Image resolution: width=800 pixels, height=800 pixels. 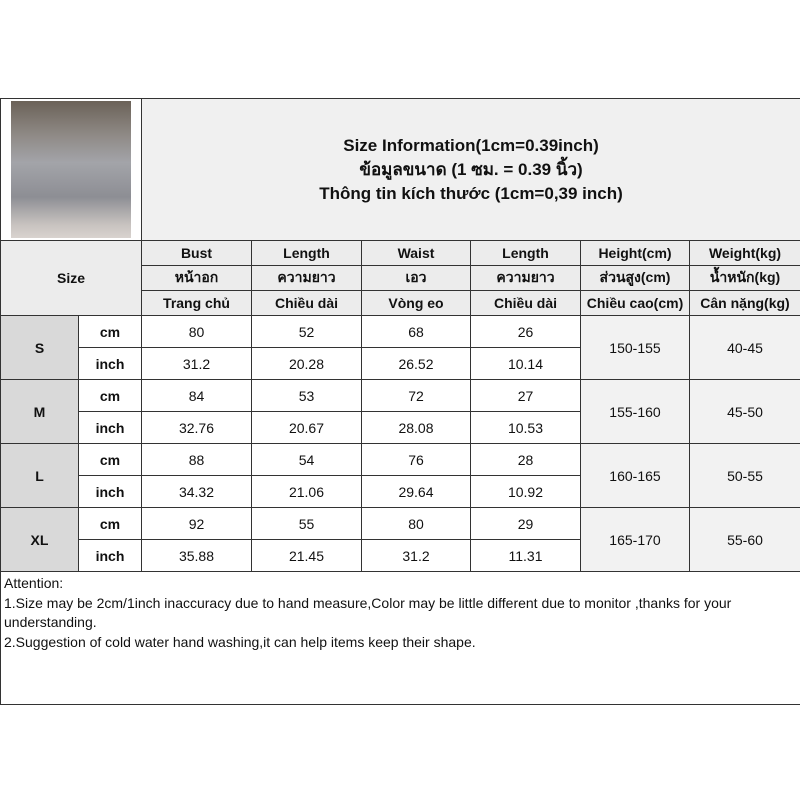 I want to click on attention-line: Attention:, so click(x=34, y=583).